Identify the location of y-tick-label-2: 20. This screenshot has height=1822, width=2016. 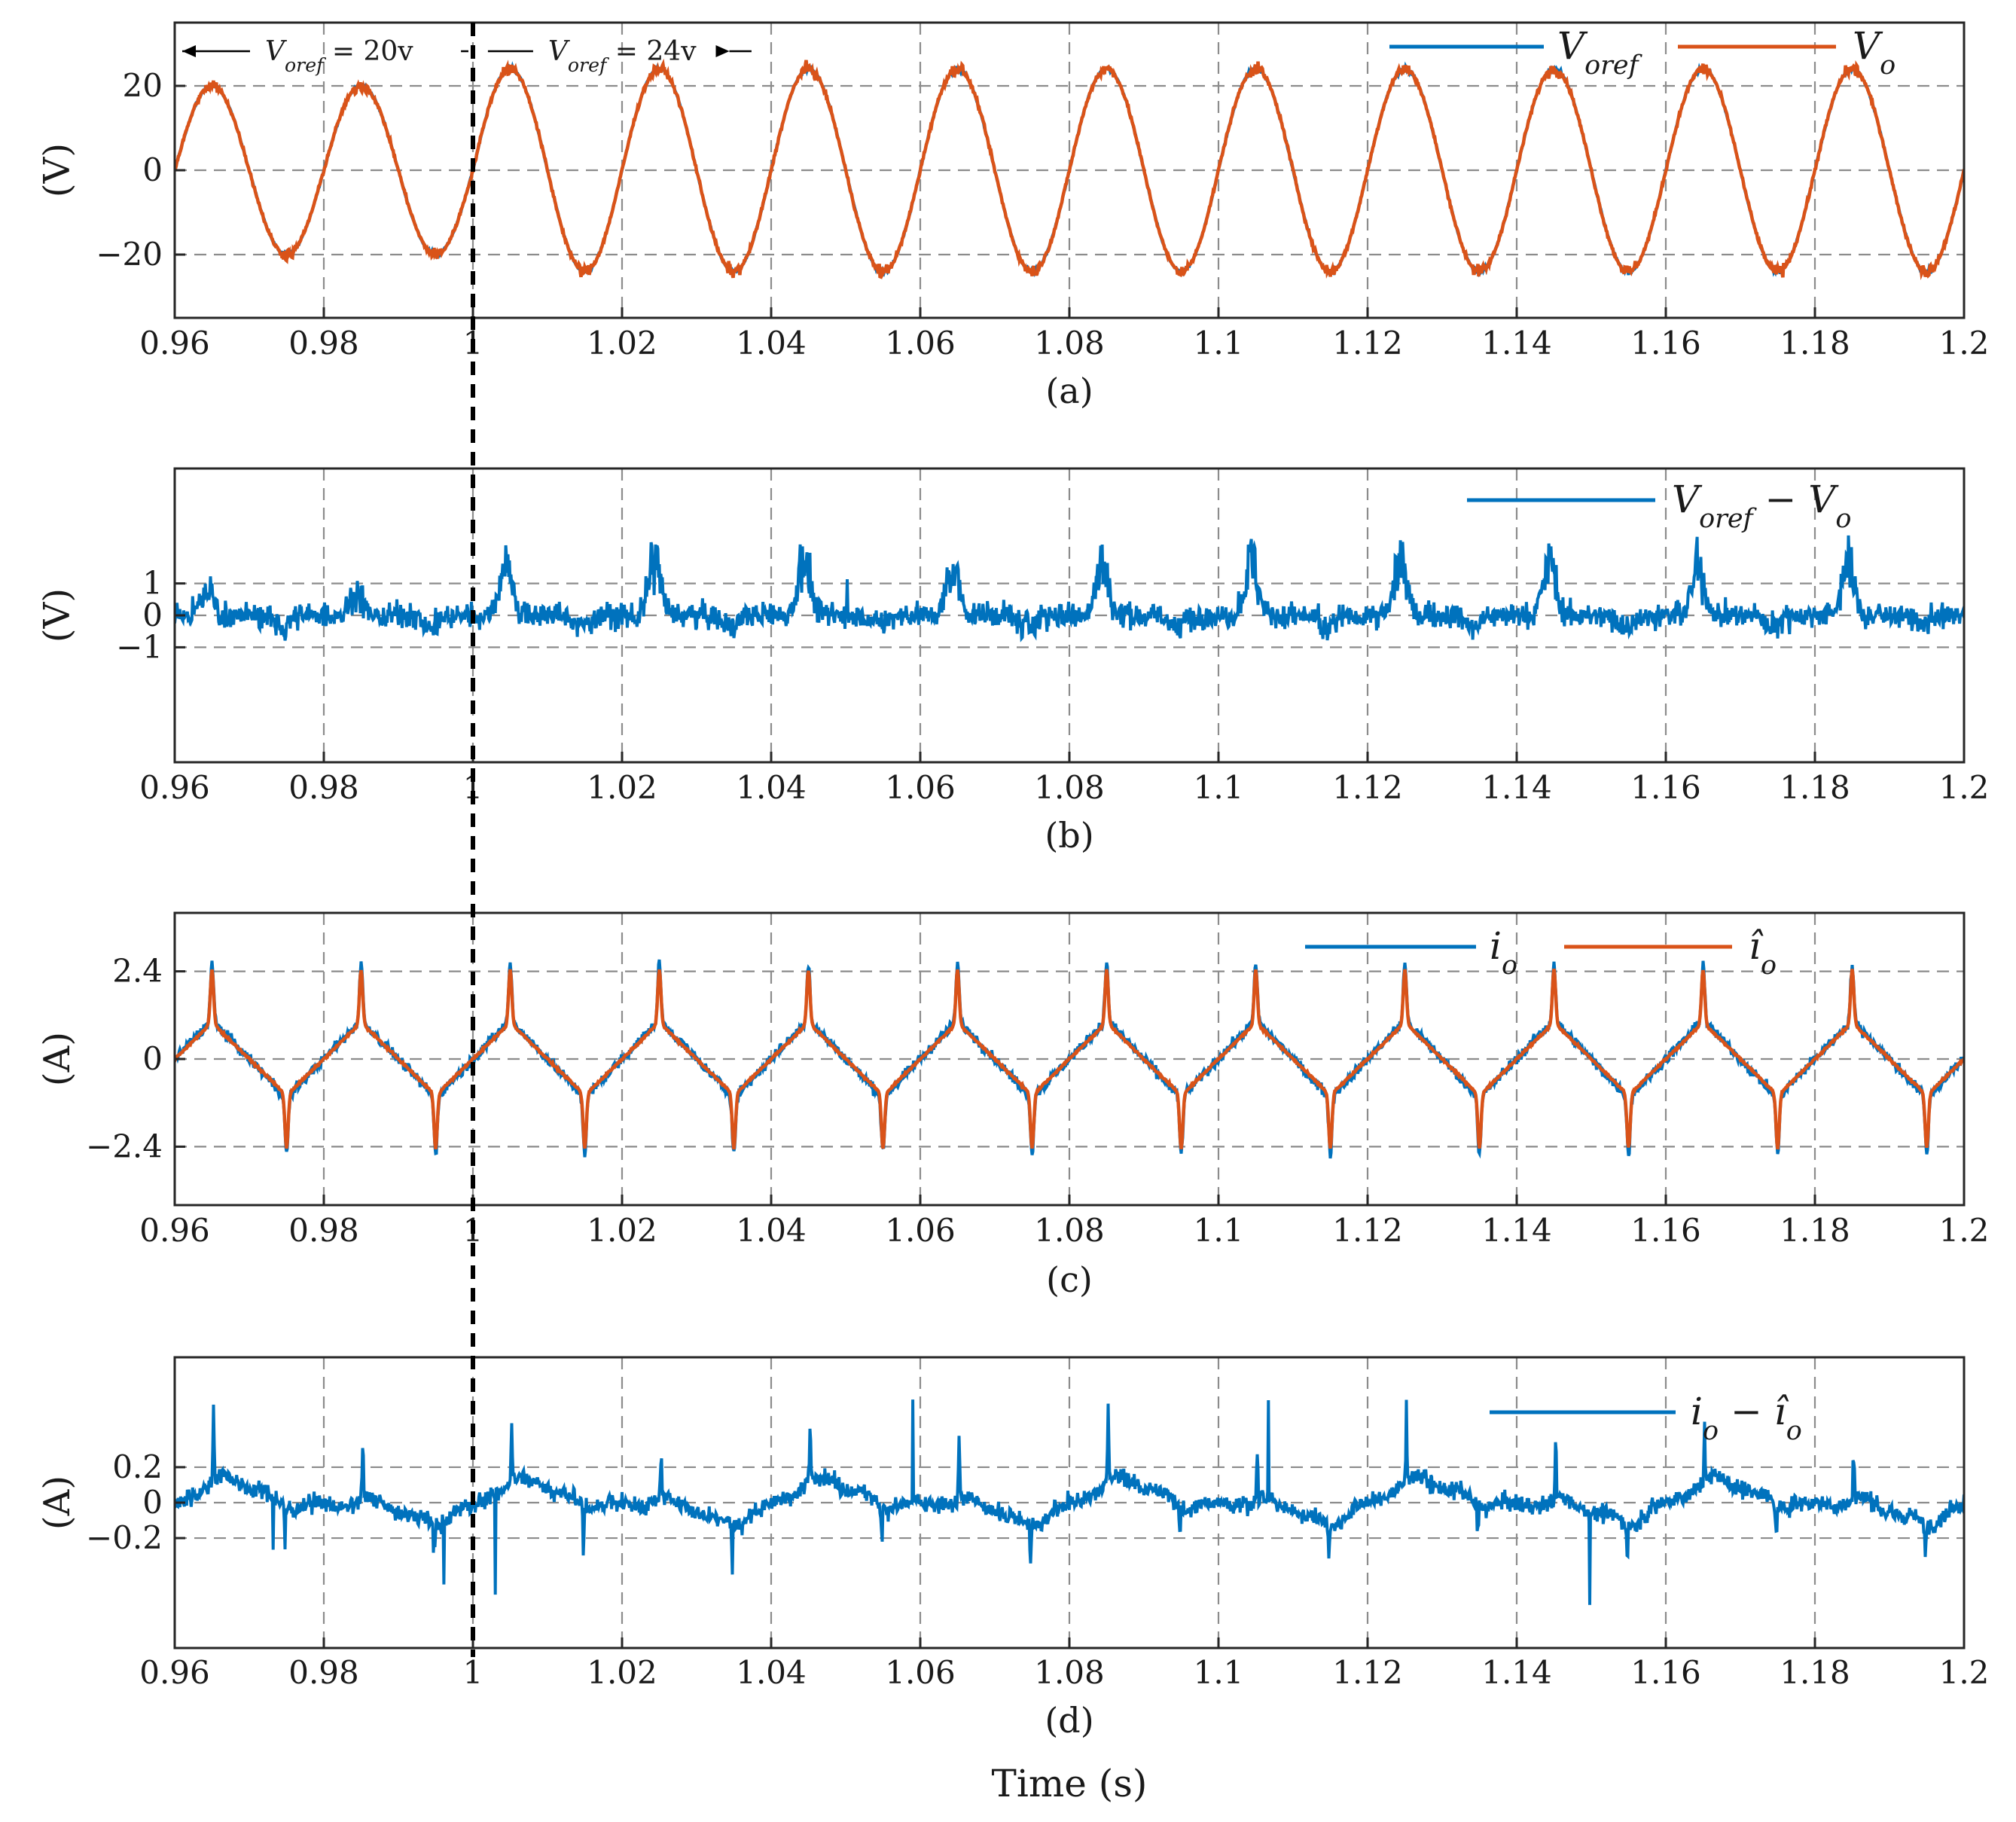
(143, 85).